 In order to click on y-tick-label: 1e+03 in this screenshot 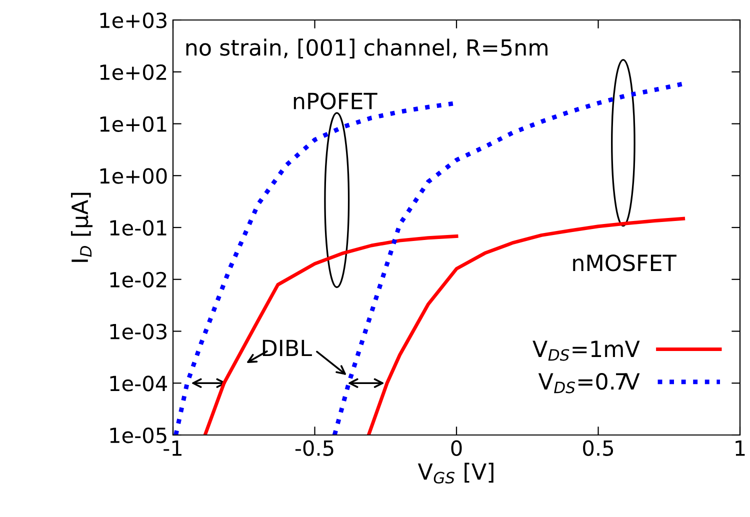, I will do `click(133, 20)`.